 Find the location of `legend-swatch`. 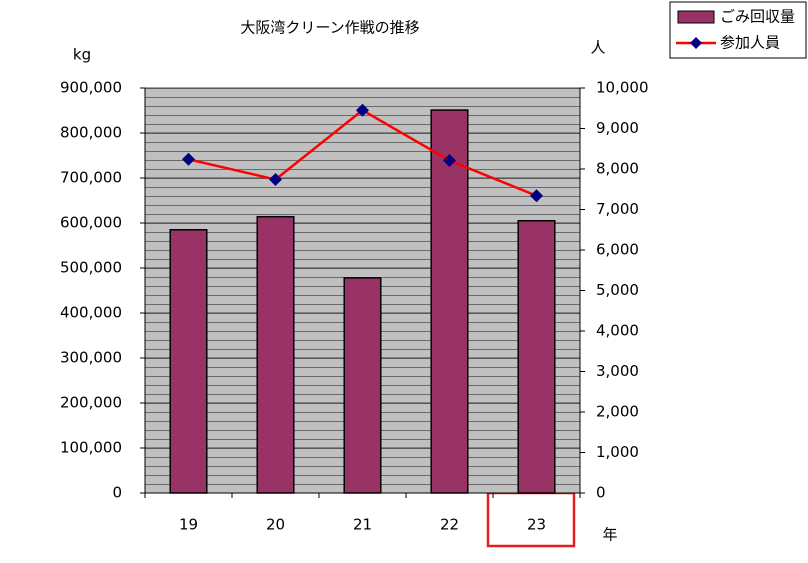

legend-swatch is located at coordinates (696, 17).